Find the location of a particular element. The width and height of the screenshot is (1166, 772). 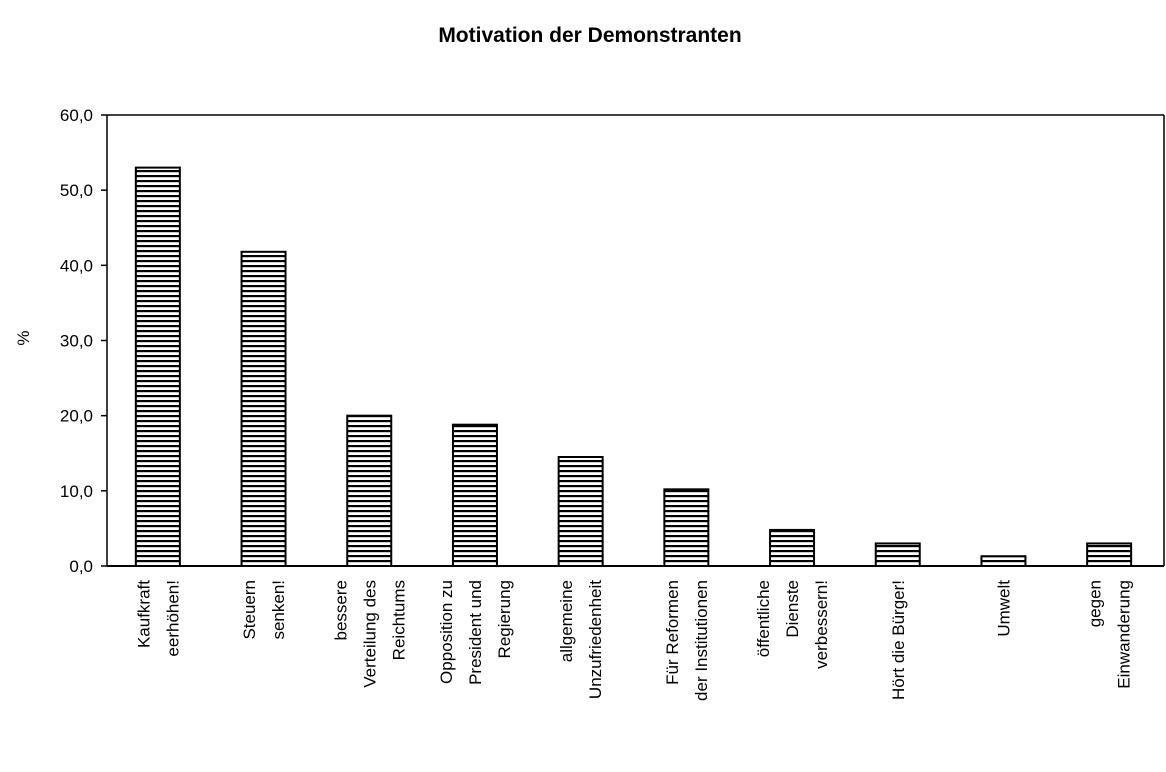

x-category-label: Hört die Bürger! is located at coordinates (898, 640).